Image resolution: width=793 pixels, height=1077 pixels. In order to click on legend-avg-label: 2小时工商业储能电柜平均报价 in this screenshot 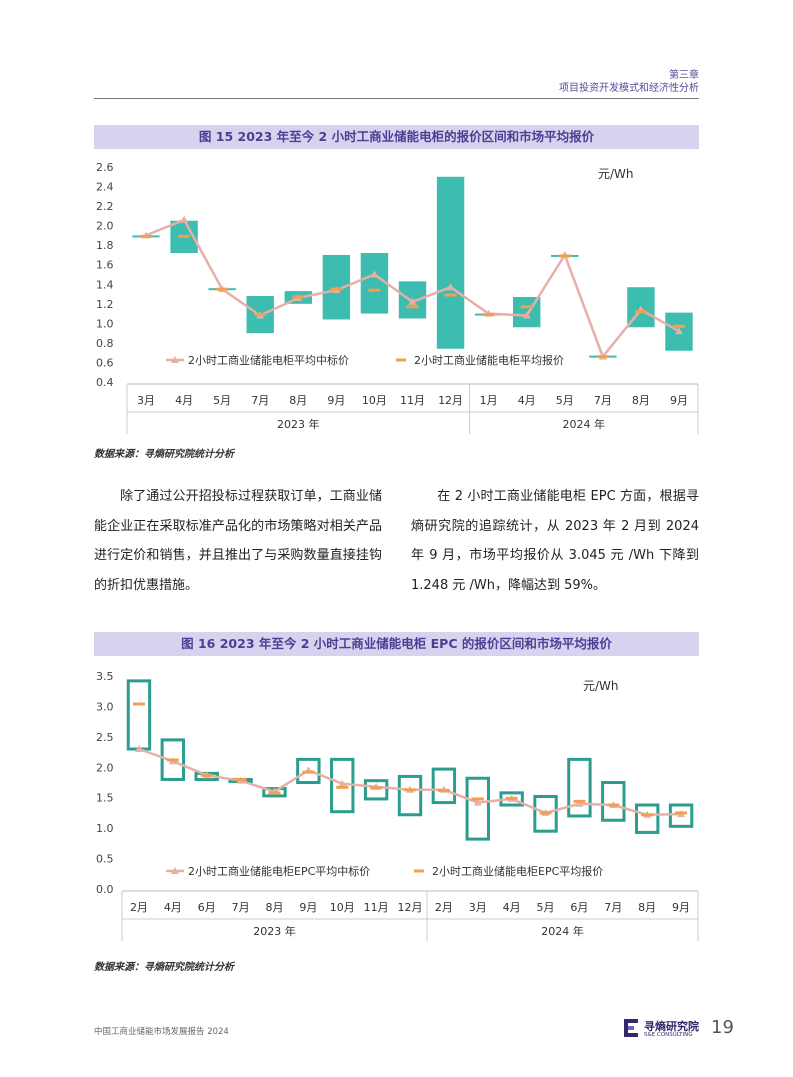, I will do `click(489, 360)`.